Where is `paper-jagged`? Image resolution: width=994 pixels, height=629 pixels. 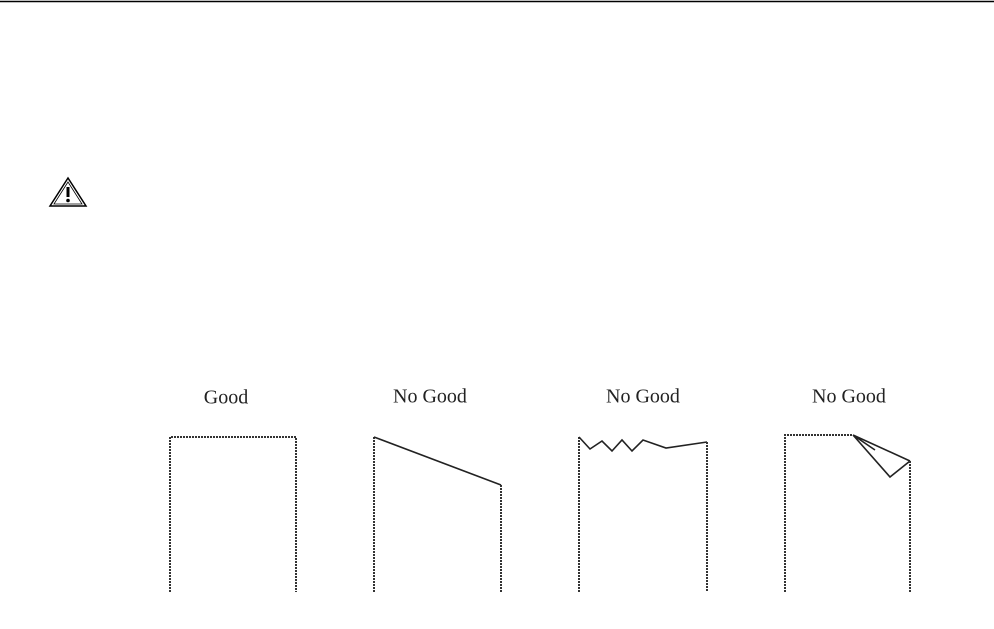 paper-jagged is located at coordinates (643, 514).